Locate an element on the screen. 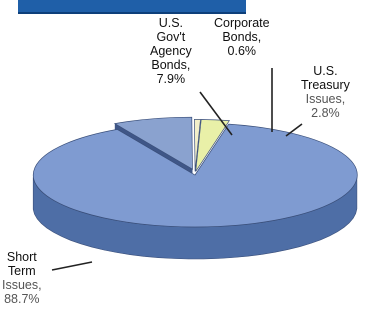 Image resolution: width=371 pixels, height=322 pixels. label-corporate-value: 0.6% is located at coordinates (242, 51).